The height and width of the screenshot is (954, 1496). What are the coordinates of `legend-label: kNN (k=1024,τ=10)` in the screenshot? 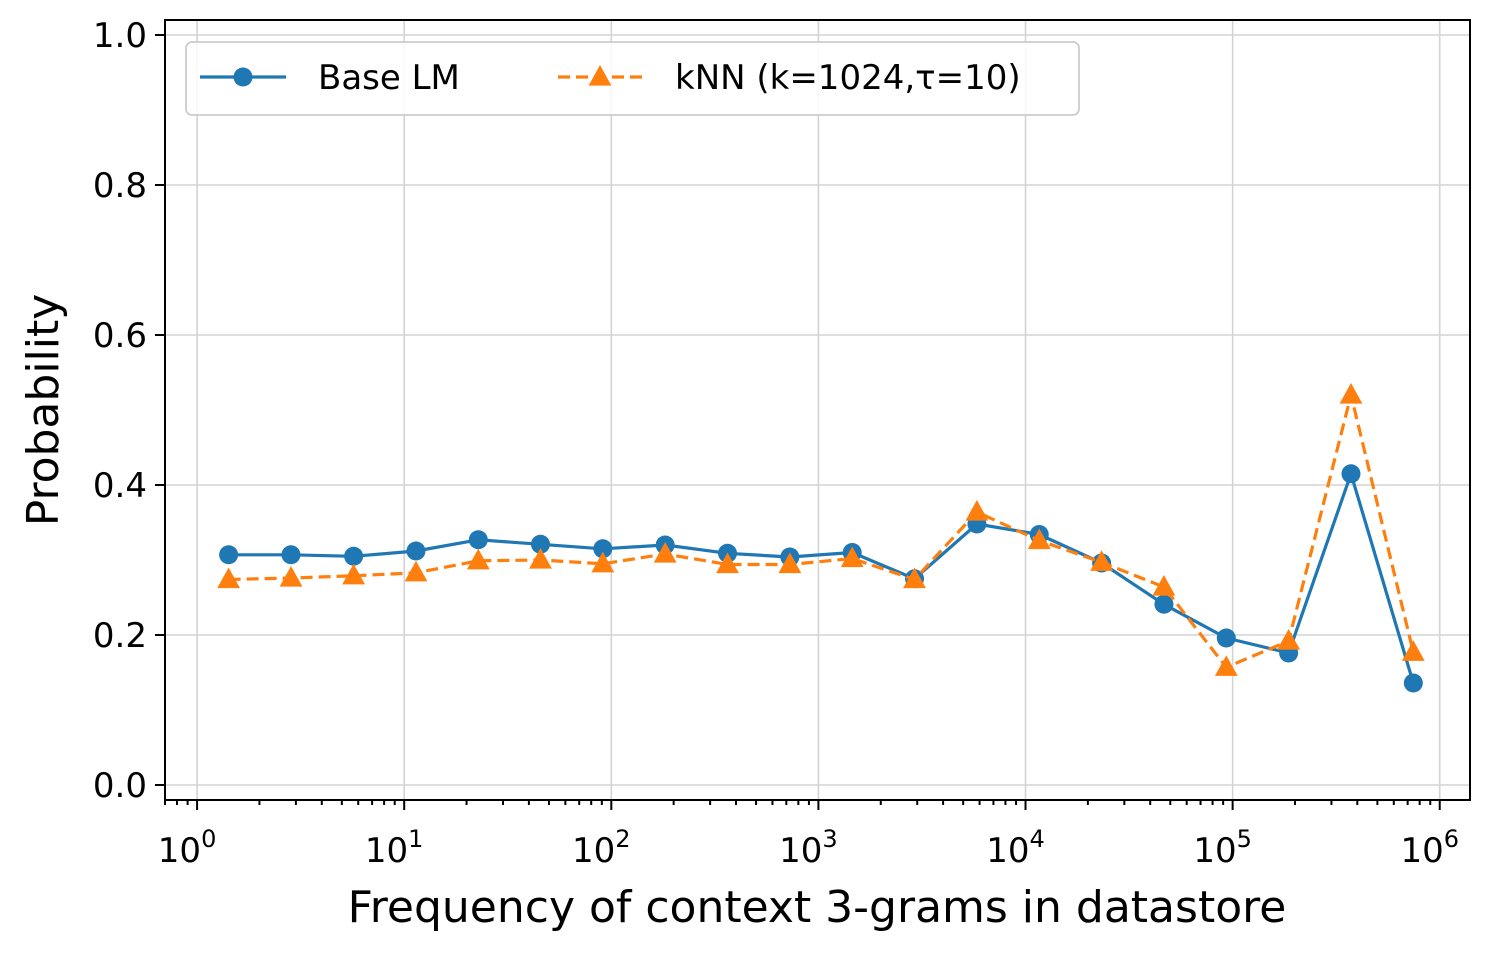 It's located at (848, 78).